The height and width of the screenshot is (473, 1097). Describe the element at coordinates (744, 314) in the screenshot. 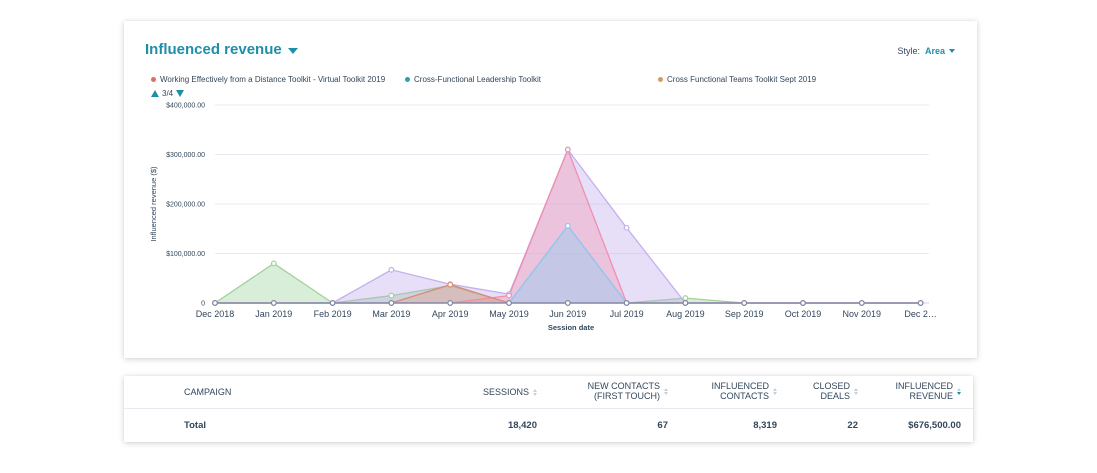

I see `x-tick-label: Sep 2019` at that location.